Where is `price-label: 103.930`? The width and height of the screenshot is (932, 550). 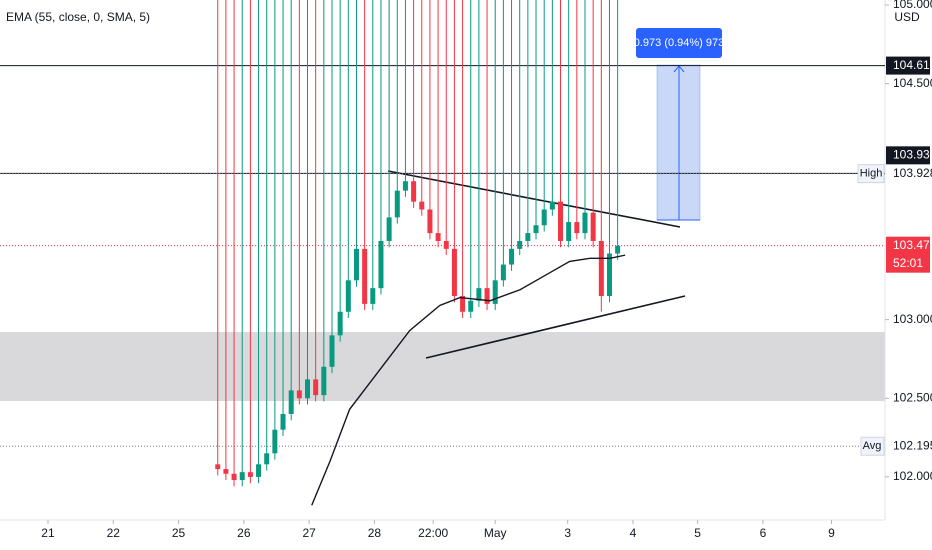 price-label: 103.930 is located at coordinates (912, 155).